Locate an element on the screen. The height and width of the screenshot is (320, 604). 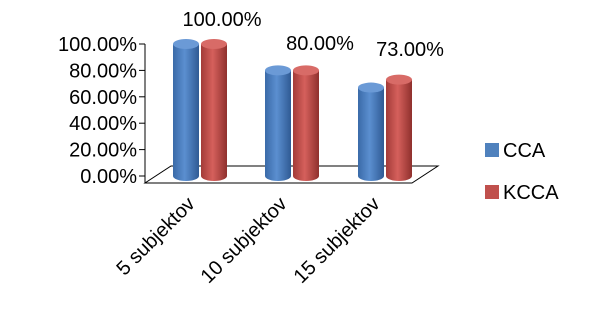
y-tick-label: 60.00% is located at coordinates (103, 98).